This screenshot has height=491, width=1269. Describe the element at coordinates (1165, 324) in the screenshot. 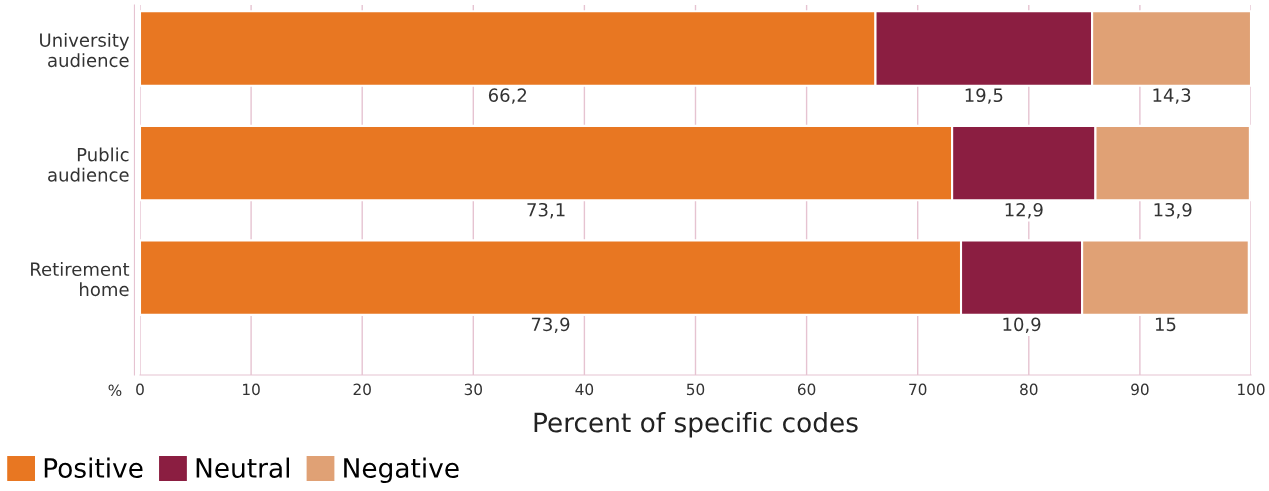

I see `data-label: 15` at that location.